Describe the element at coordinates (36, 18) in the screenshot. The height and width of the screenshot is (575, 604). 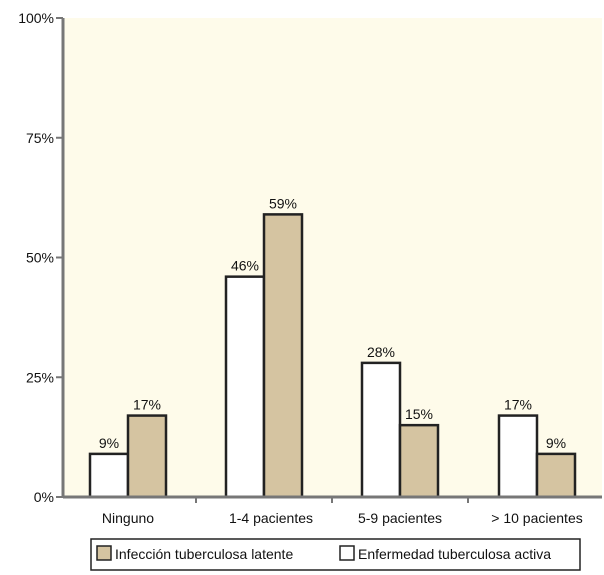
I see `y-tick-label-100: 100%` at that location.